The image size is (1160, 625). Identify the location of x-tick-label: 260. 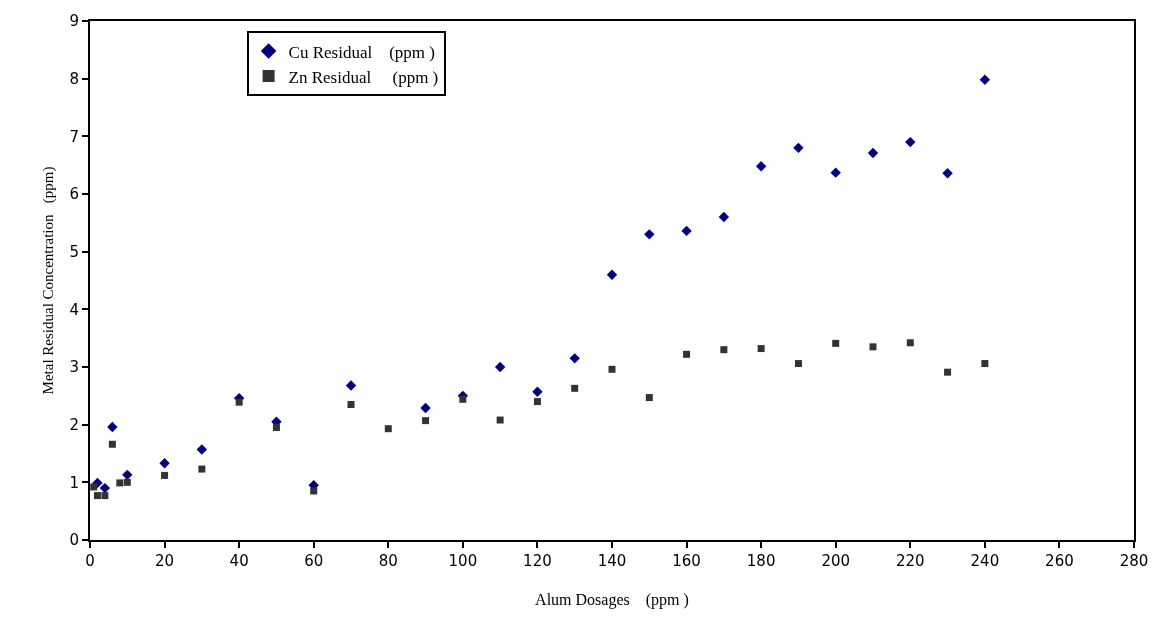
(1059, 561).